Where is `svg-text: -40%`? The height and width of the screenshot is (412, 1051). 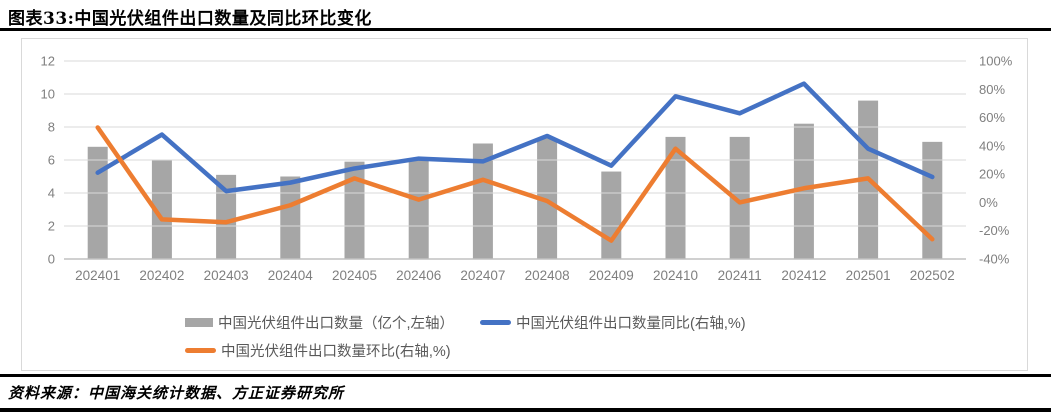 svg-text: -40% is located at coordinates (994, 259).